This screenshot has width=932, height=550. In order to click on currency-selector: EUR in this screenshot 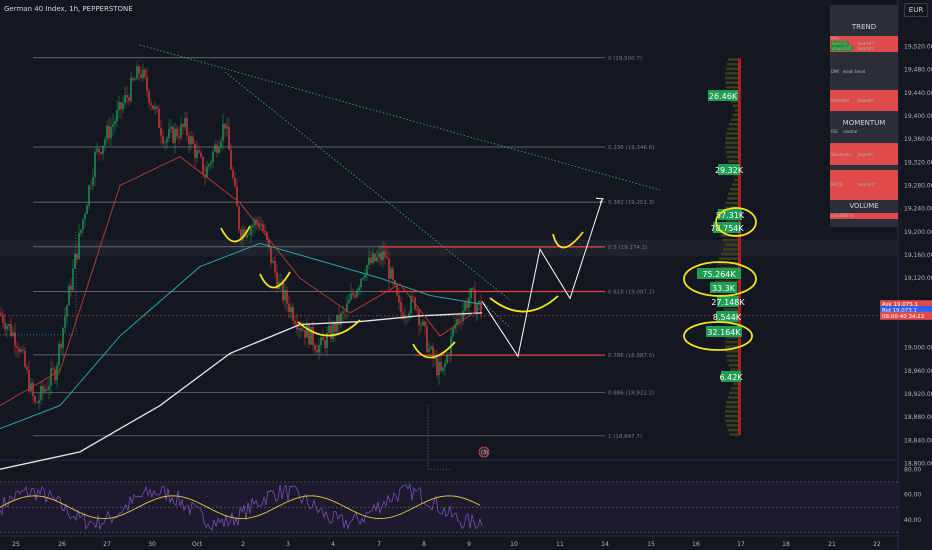, I will do `click(916, 10)`.